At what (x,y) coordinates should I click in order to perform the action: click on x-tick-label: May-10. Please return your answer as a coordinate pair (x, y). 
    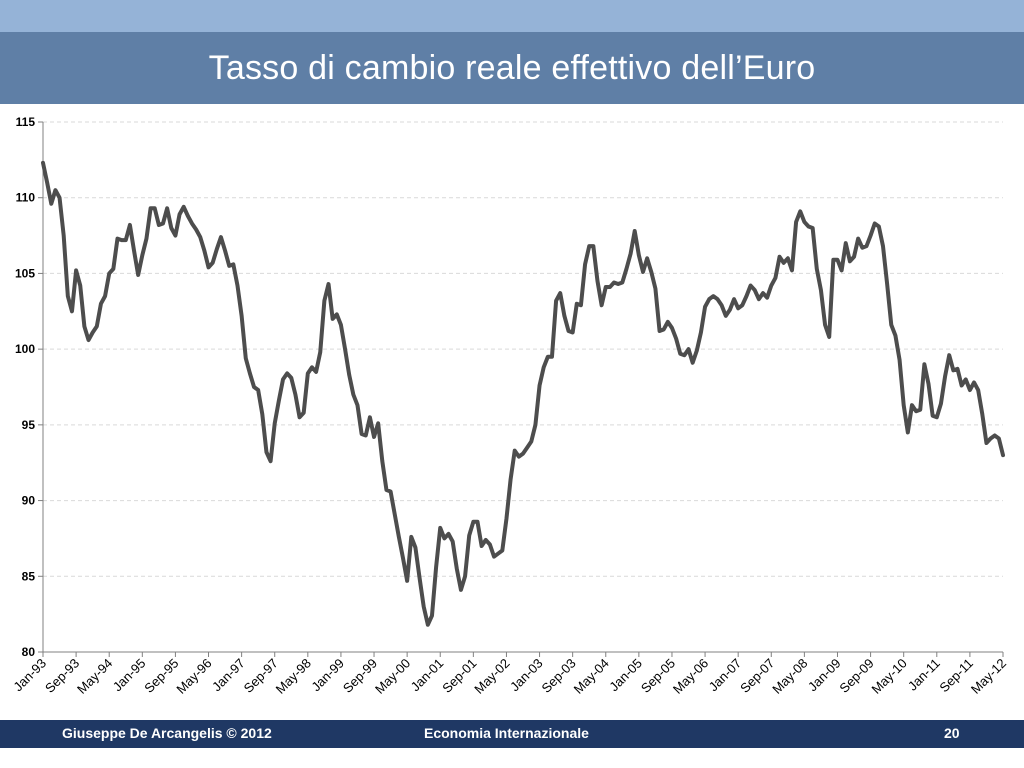
    Looking at the image, I should click on (889, 676).